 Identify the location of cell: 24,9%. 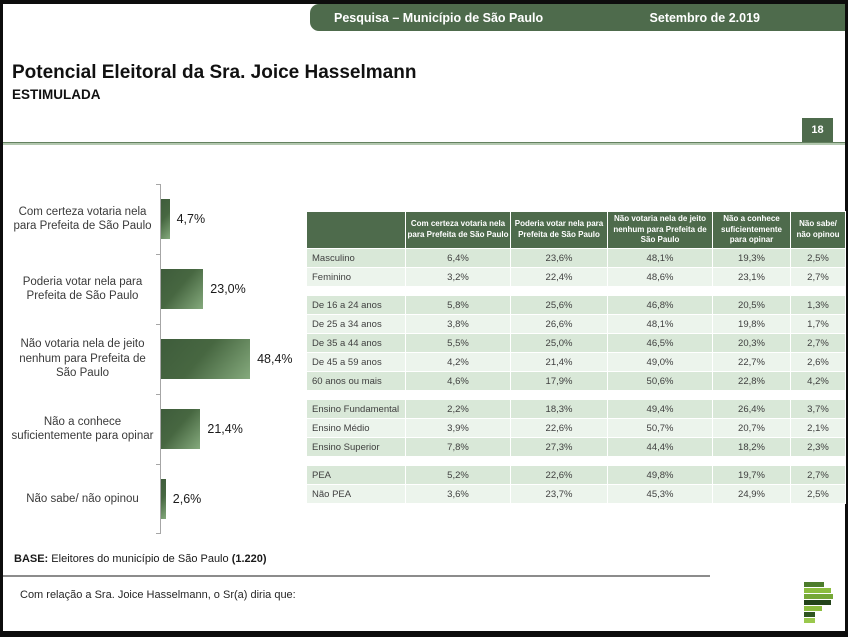
(751, 494).